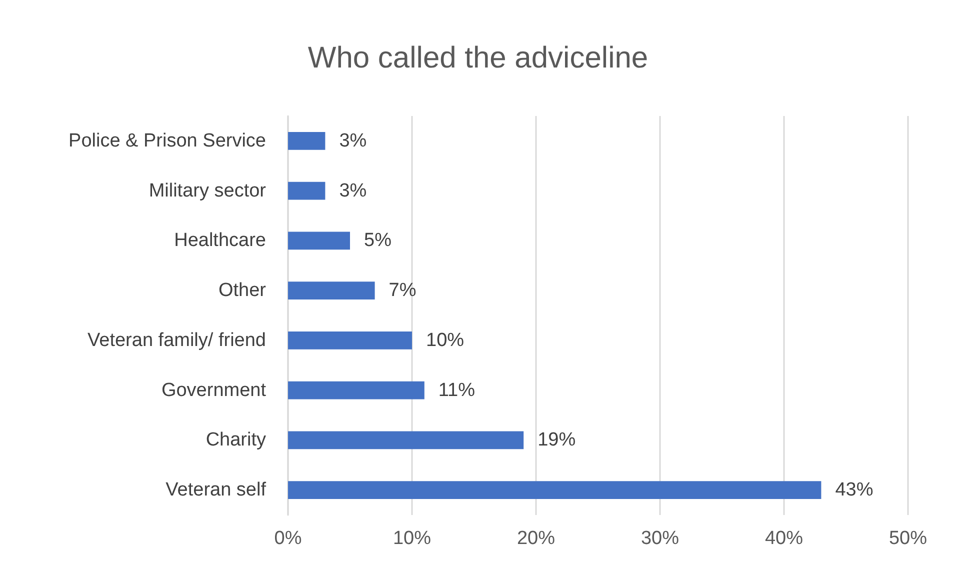 This screenshot has height=581, width=958. I want to click on data-label: 43%, so click(854, 490).